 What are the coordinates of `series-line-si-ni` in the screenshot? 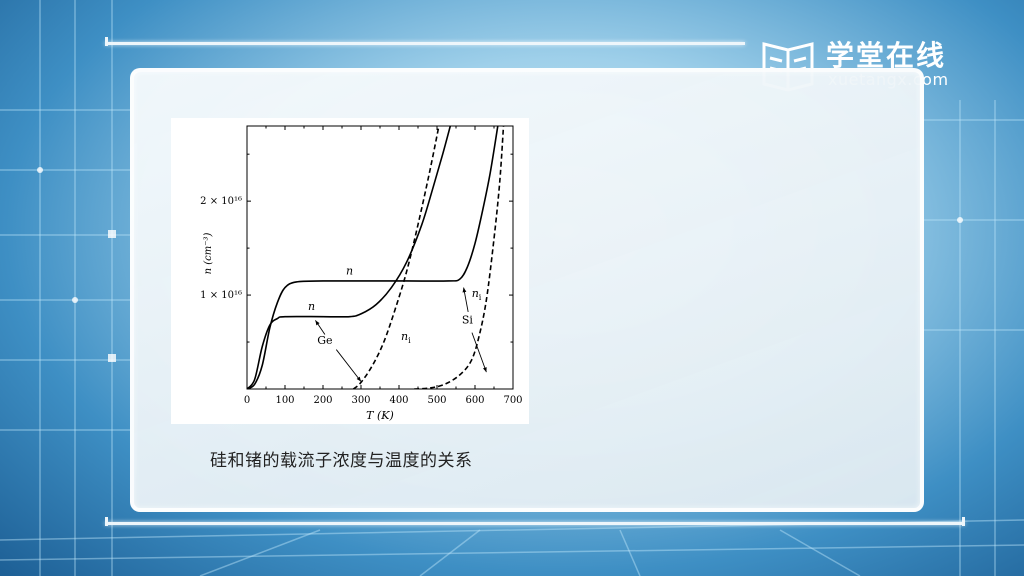 It's located at (459, 257).